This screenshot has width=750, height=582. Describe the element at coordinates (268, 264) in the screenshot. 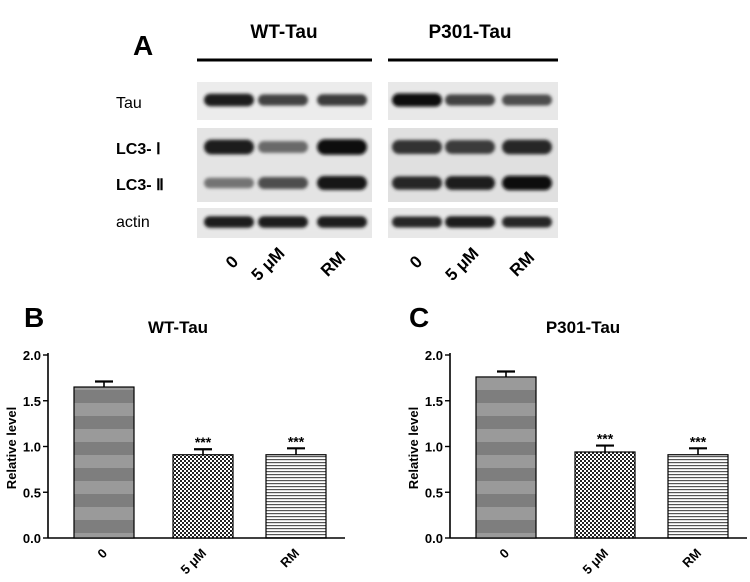

I see `lane-label-wt-5um: 5 μM` at that location.